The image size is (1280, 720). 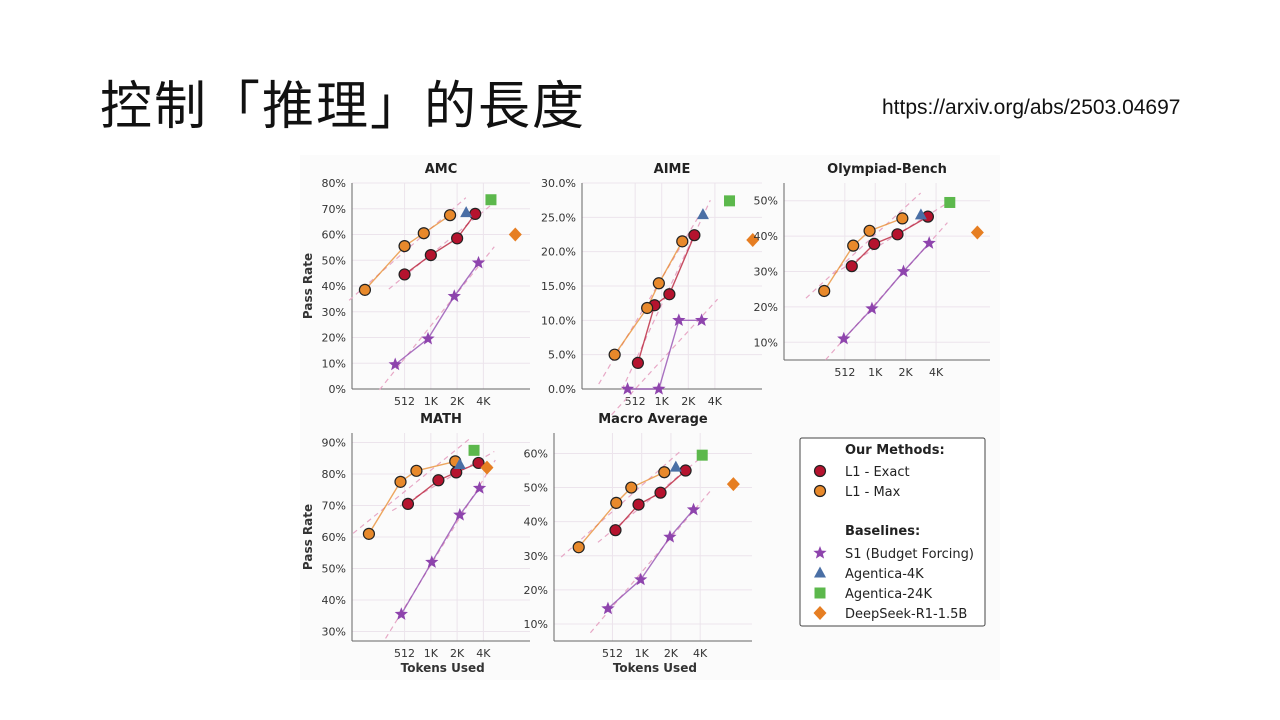 What do you see at coordinates (334, 505) in the screenshot?
I see `y-tick-label: 70%` at bounding box center [334, 505].